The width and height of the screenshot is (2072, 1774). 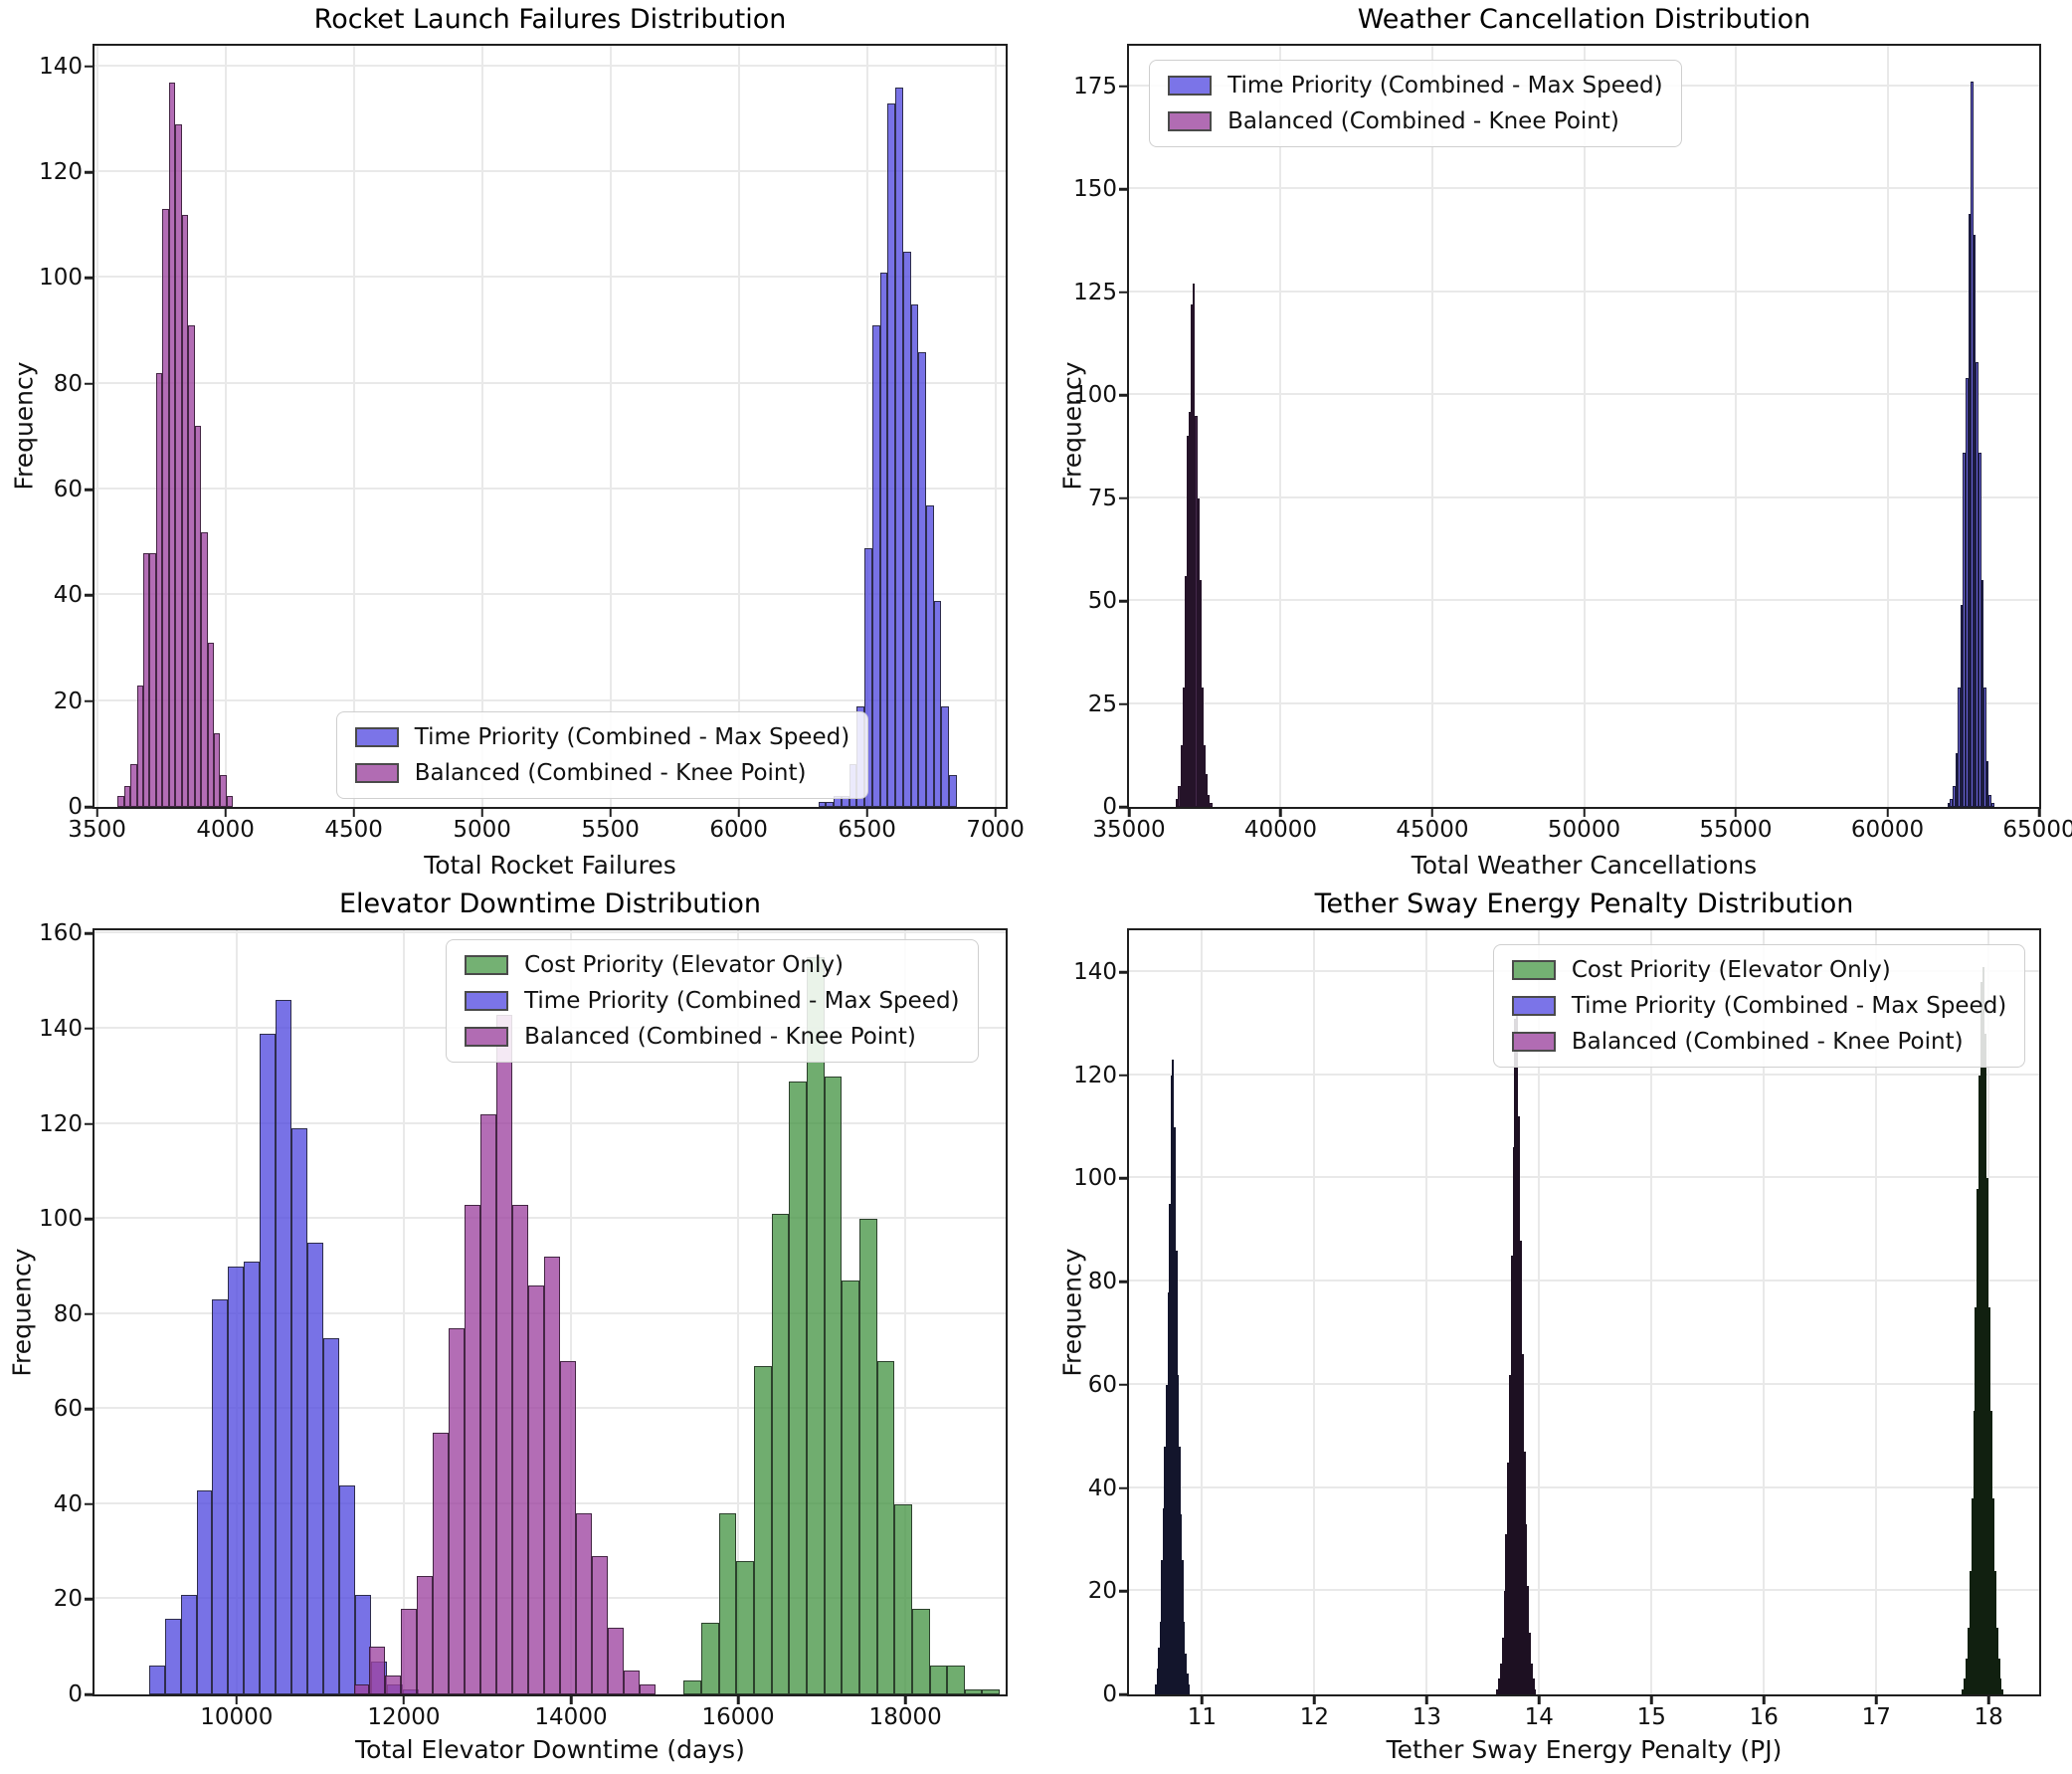 What do you see at coordinates (550, 1749) in the screenshot?
I see `x-axis-label: Total Elevator Downtime (days)` at bounding box center [550, 1749].